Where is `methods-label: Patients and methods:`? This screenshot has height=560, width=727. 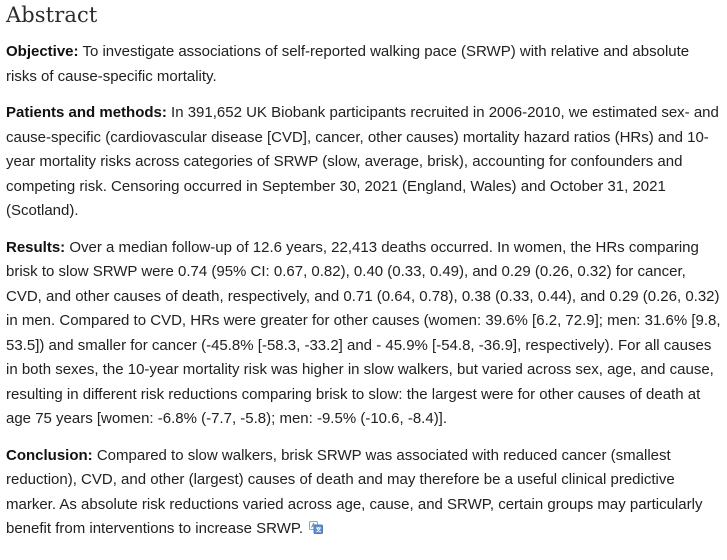 methods-label: Patients and methods: is located at coordinates (86, 112).